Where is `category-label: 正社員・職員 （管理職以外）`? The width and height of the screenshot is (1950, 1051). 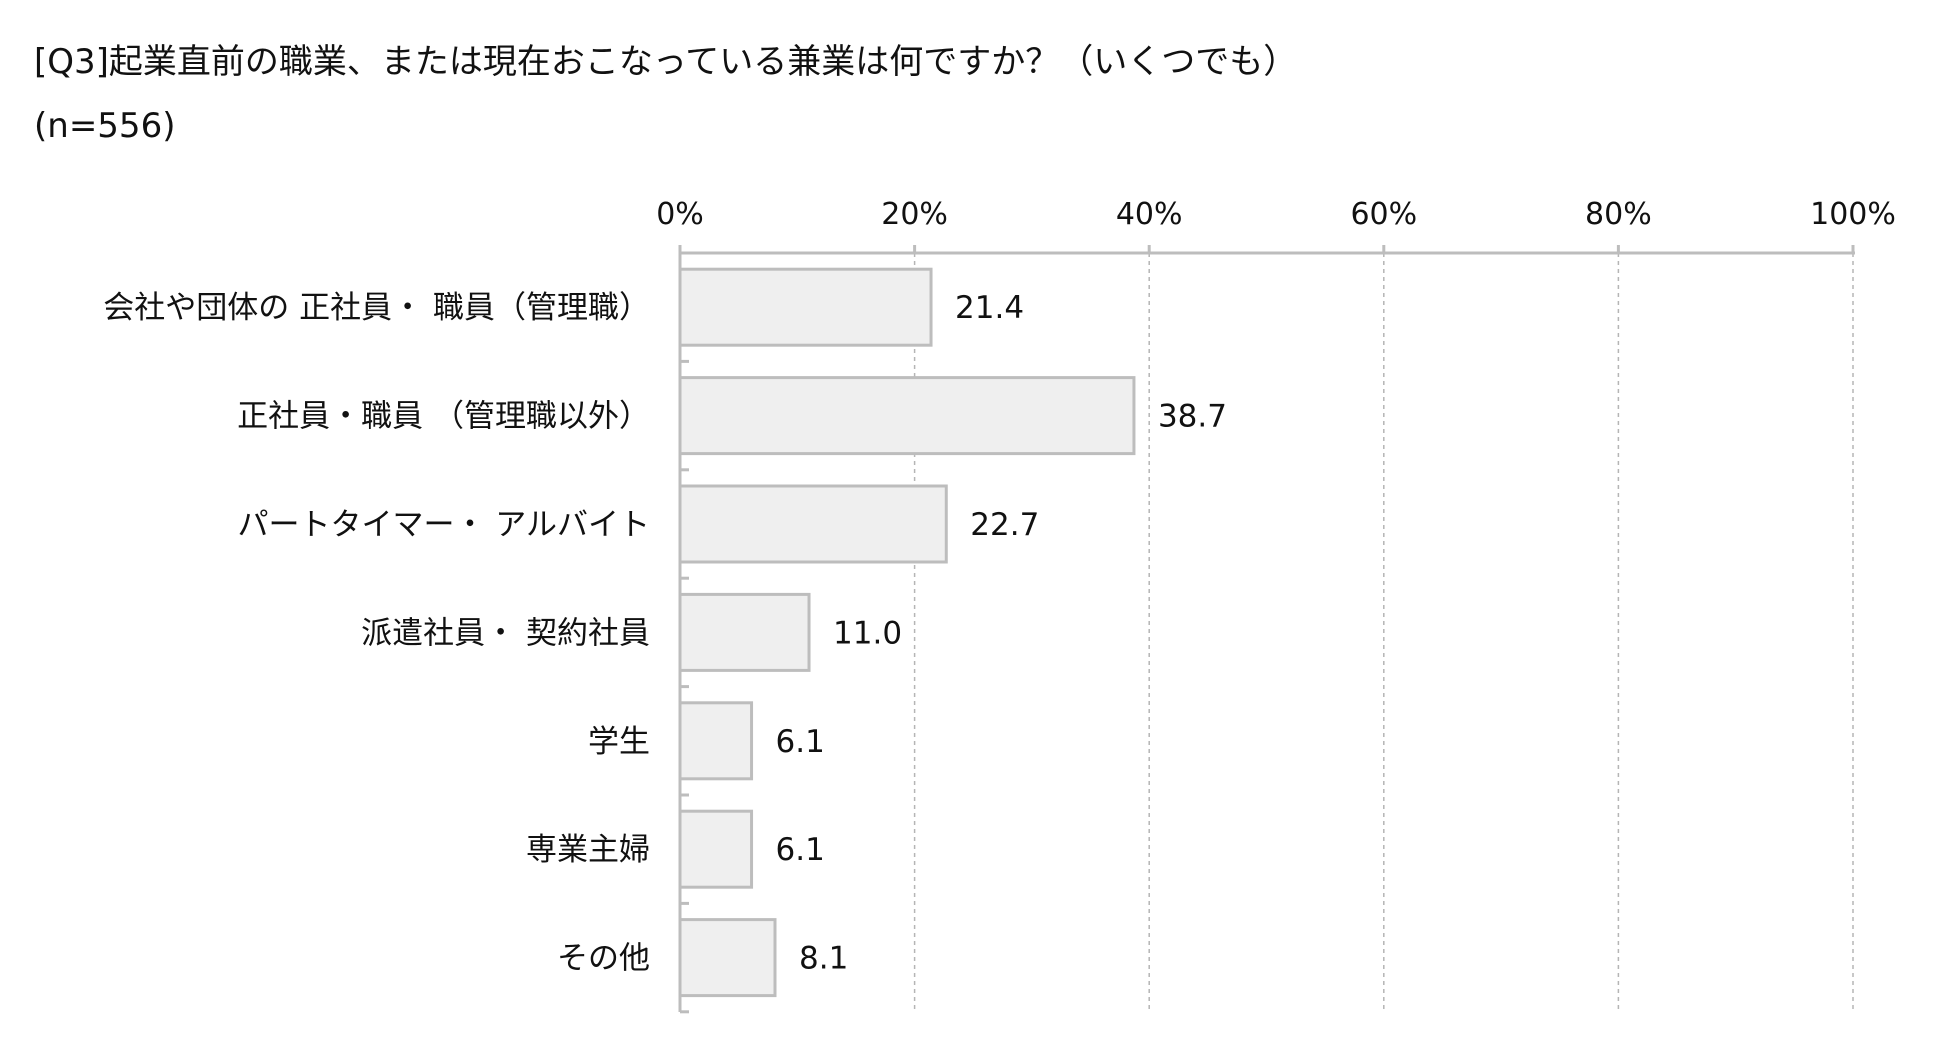 category-label: 正社員・職員 （管理職以外） is located at coordinates (443, 417).